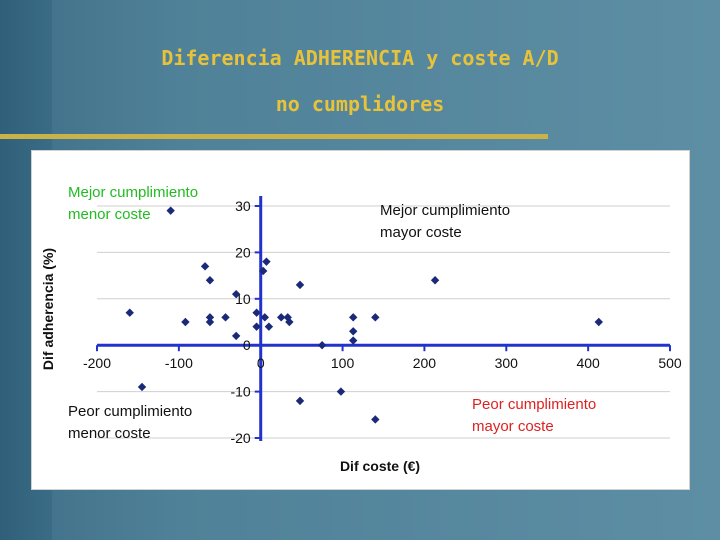  What do you see at coordinates (670, 363) in the screenshot?
I see `x-tick-label: 500` at bounding box center [670, 363].